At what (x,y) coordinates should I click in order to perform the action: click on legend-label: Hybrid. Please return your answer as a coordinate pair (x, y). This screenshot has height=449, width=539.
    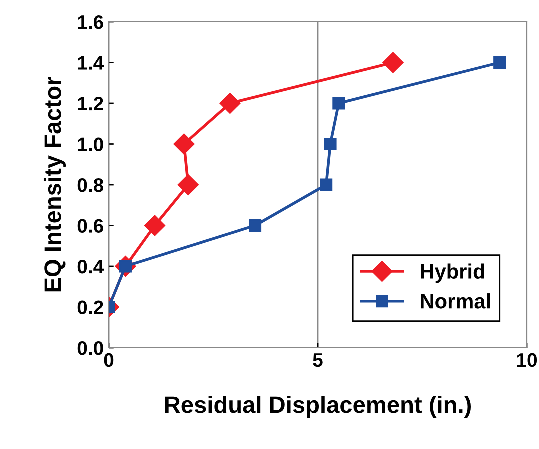
    Looking at the image, I should click on (452, 274).